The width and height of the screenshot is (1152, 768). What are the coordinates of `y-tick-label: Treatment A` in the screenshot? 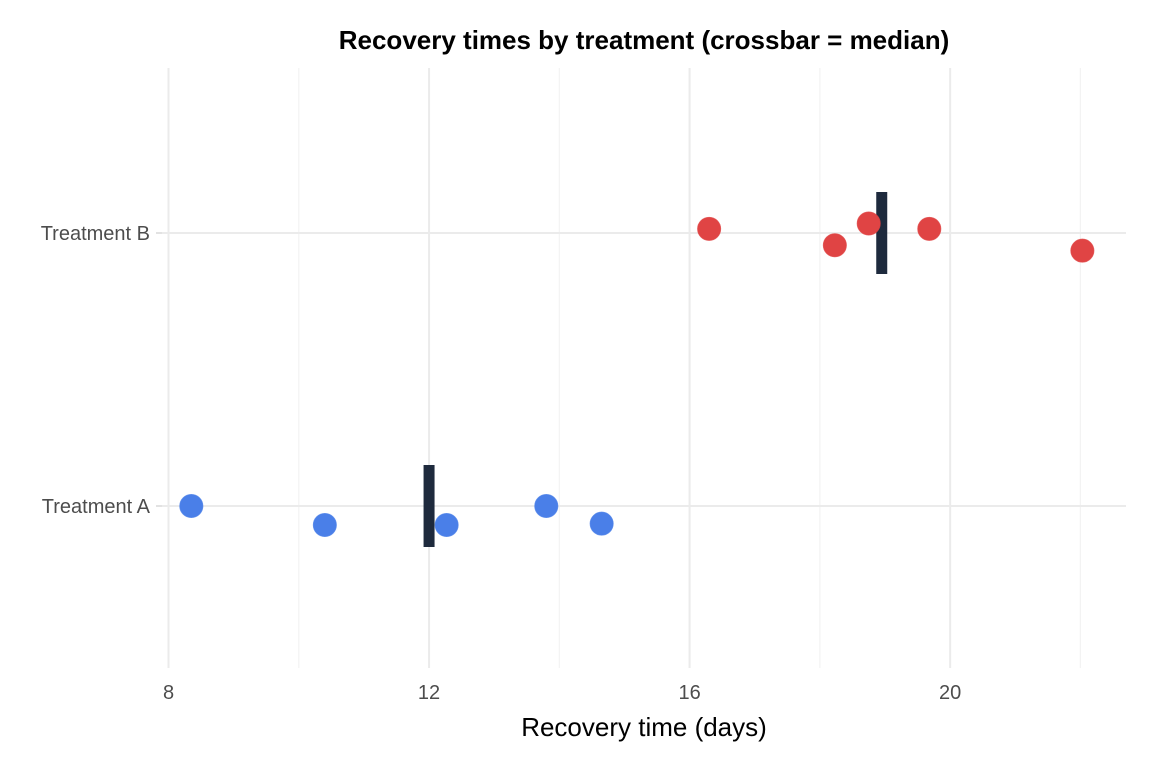 It's located at (96, 507).